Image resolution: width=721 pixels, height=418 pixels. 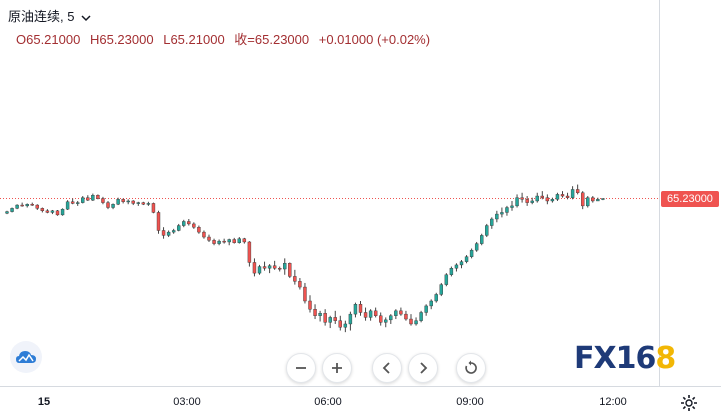 I want to click on open-value: O65.21000, so click(x=48, y=39).